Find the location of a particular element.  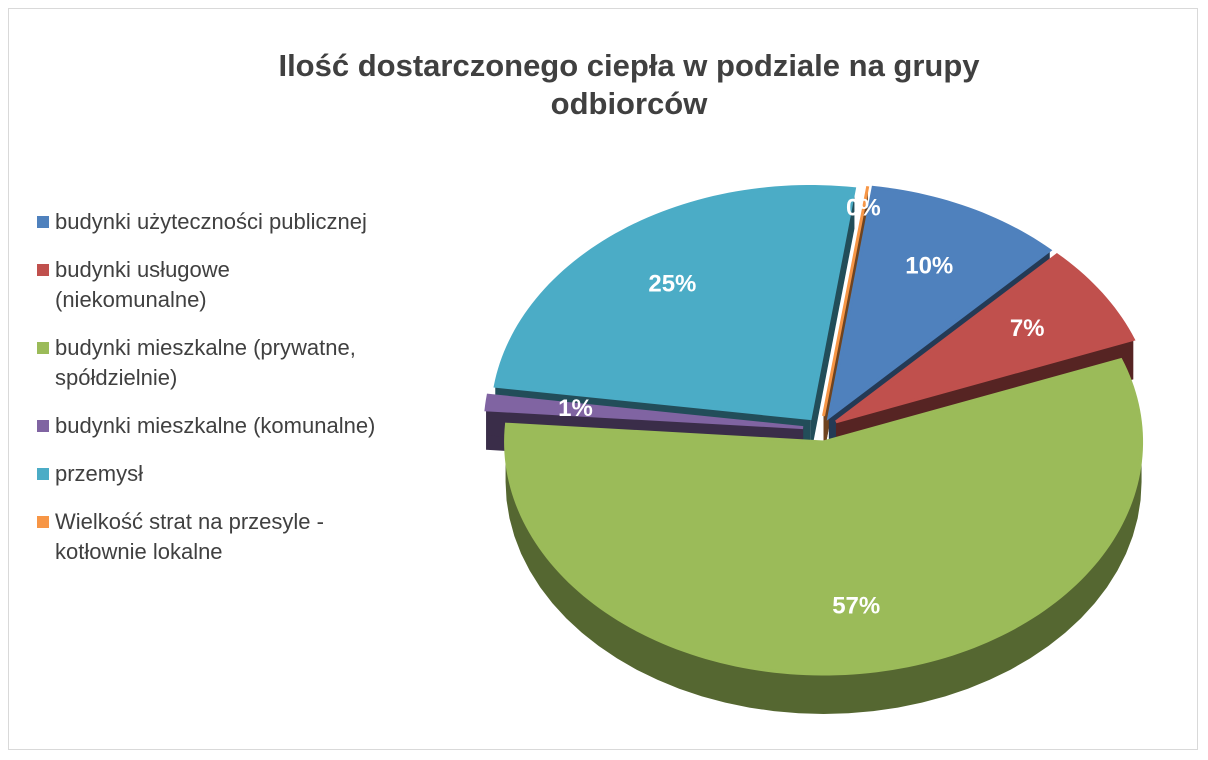

legend-item: budynki usługowe (niekomunalne) is located at coordinates (207, 285).